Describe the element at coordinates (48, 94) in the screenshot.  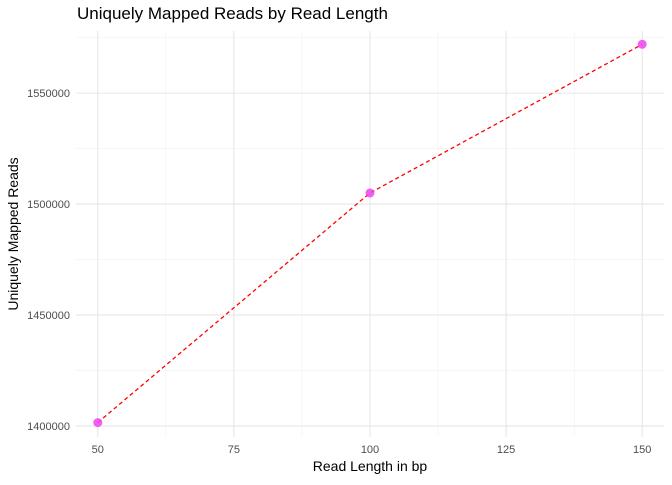
I see `y-tick-label: 1550000` at that location.